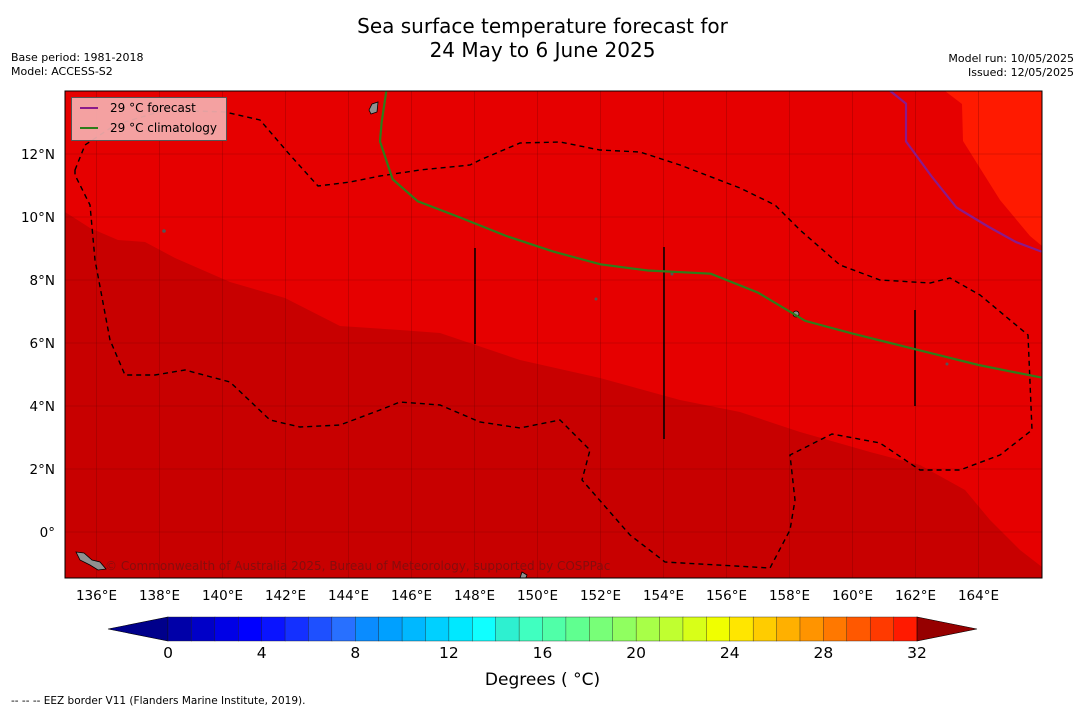 Image resolution: width=1085 pixels, height=713 pixels. I want to click on colorbar-label: Degrees ( °C), so click(542, 680).